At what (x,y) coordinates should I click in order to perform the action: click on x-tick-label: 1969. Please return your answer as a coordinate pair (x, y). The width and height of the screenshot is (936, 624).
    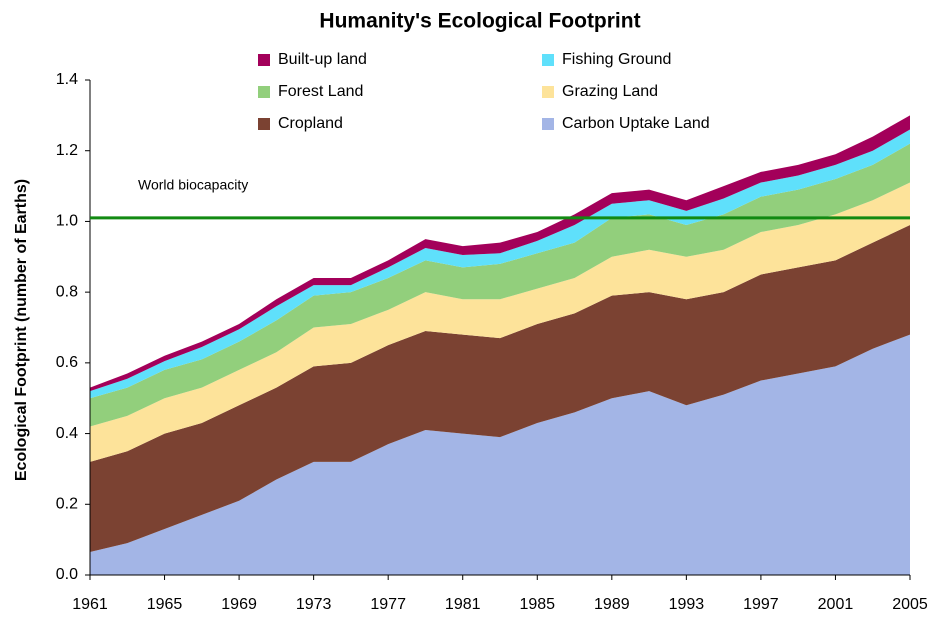
    Looking at the image, I should click on (239, 604).